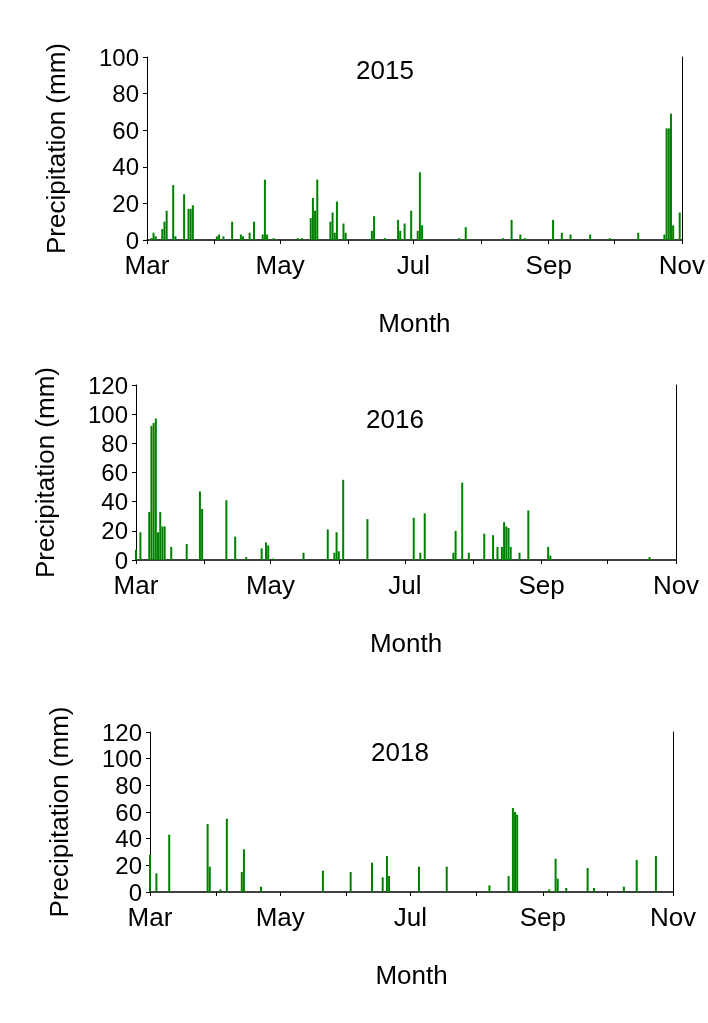 The image size is (708, 1023). Describe the element at coordinates (385, 70) in the screenshot. I see `chart-title: 2015` at that location.